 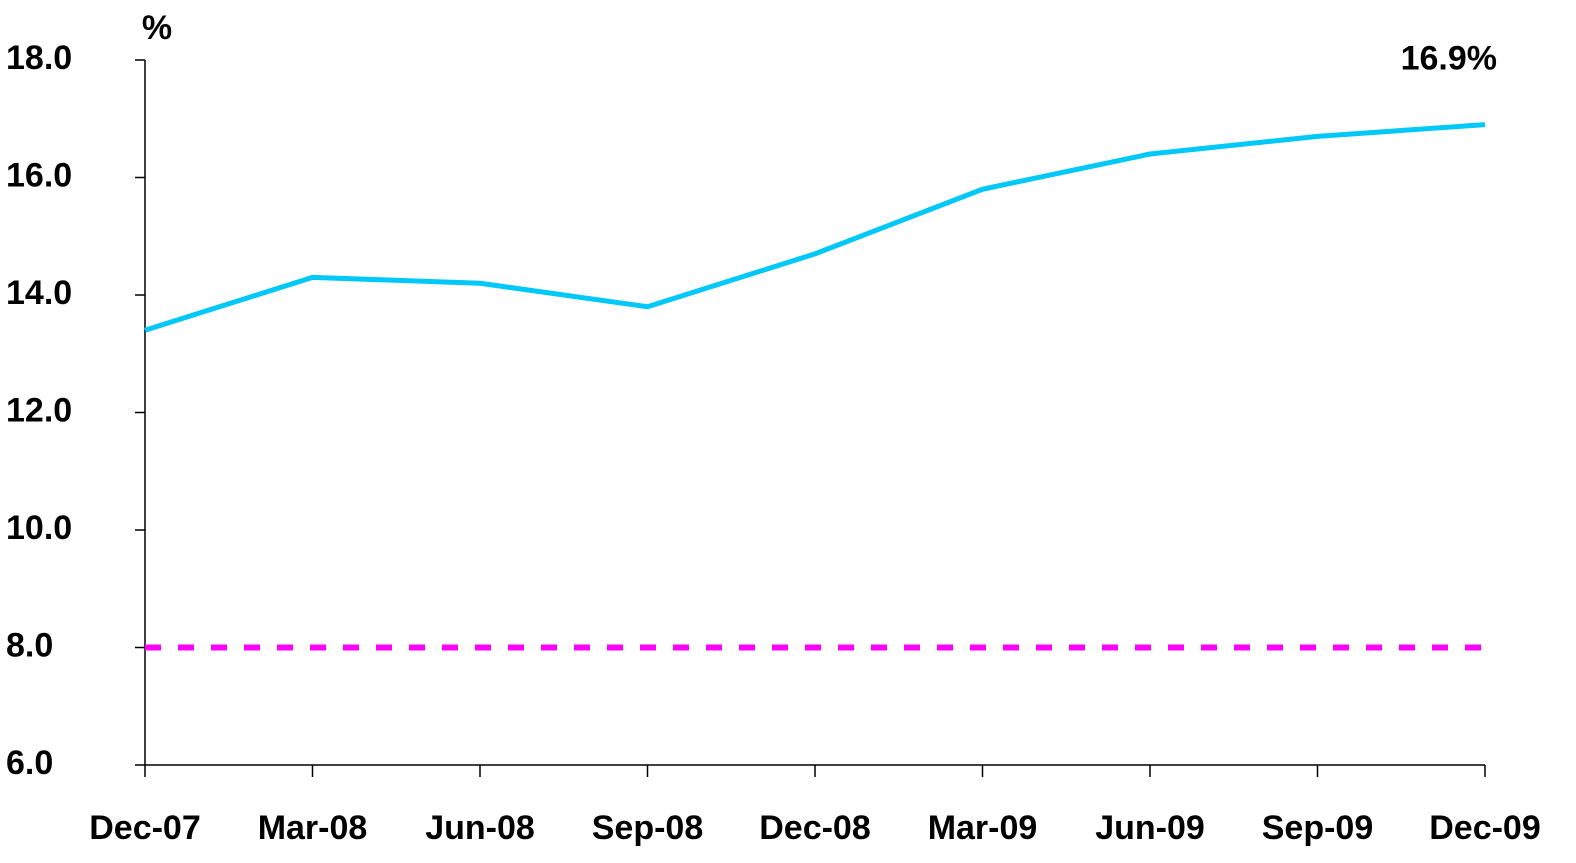 I want to click on y-tick-label: 16.0, so click(x=39, y=175).